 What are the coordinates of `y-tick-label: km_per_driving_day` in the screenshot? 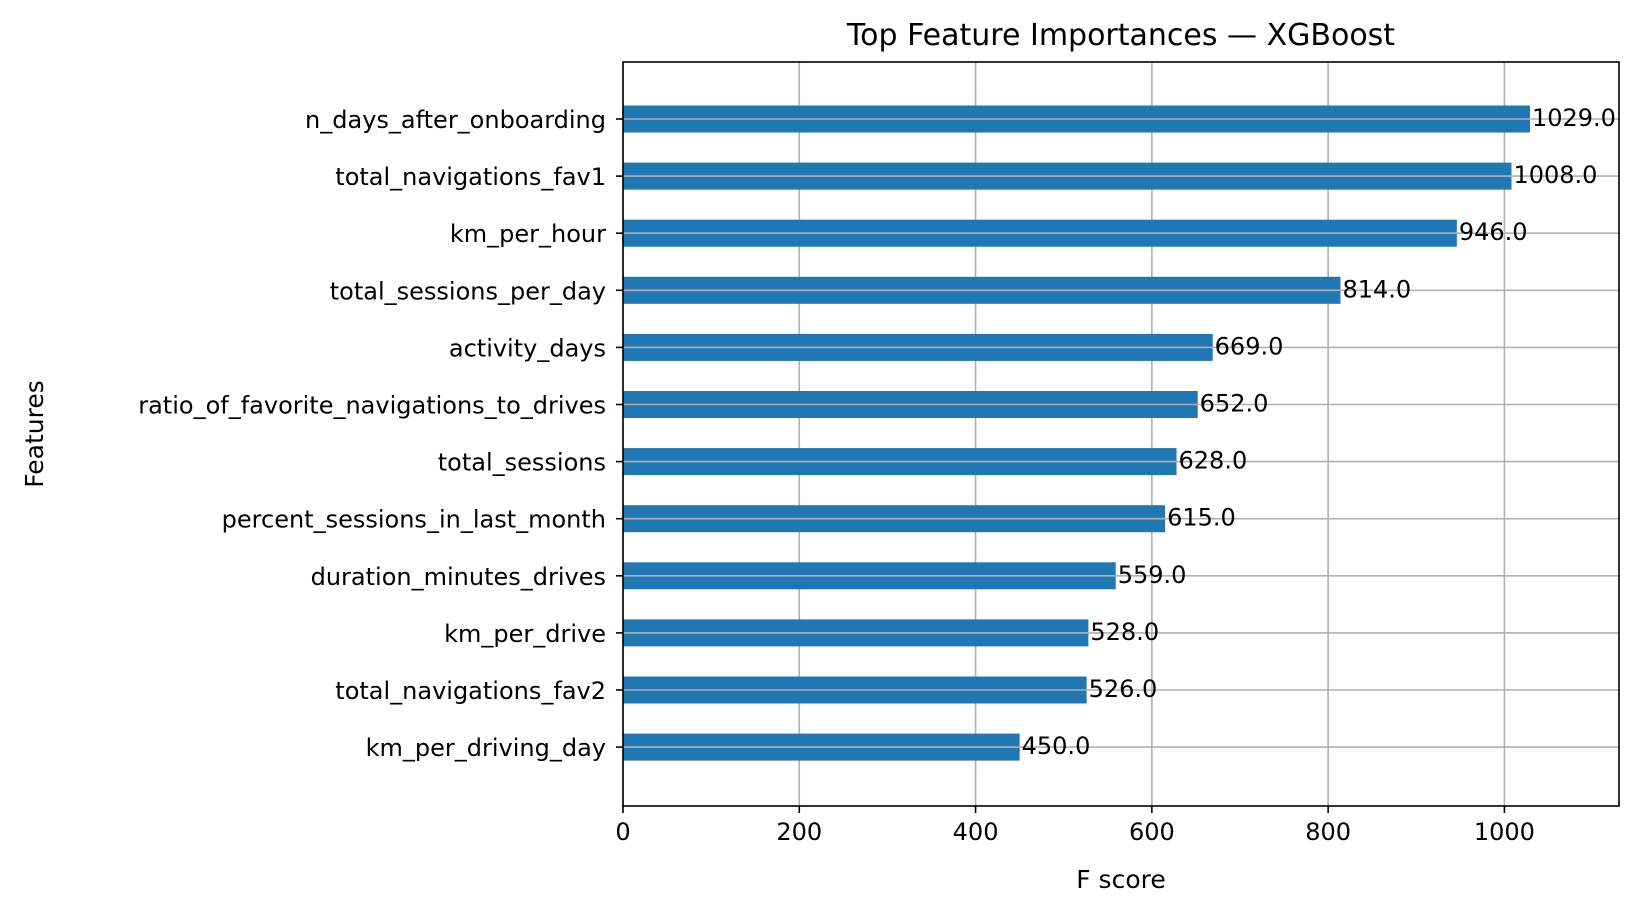 It's located at (486, 748).